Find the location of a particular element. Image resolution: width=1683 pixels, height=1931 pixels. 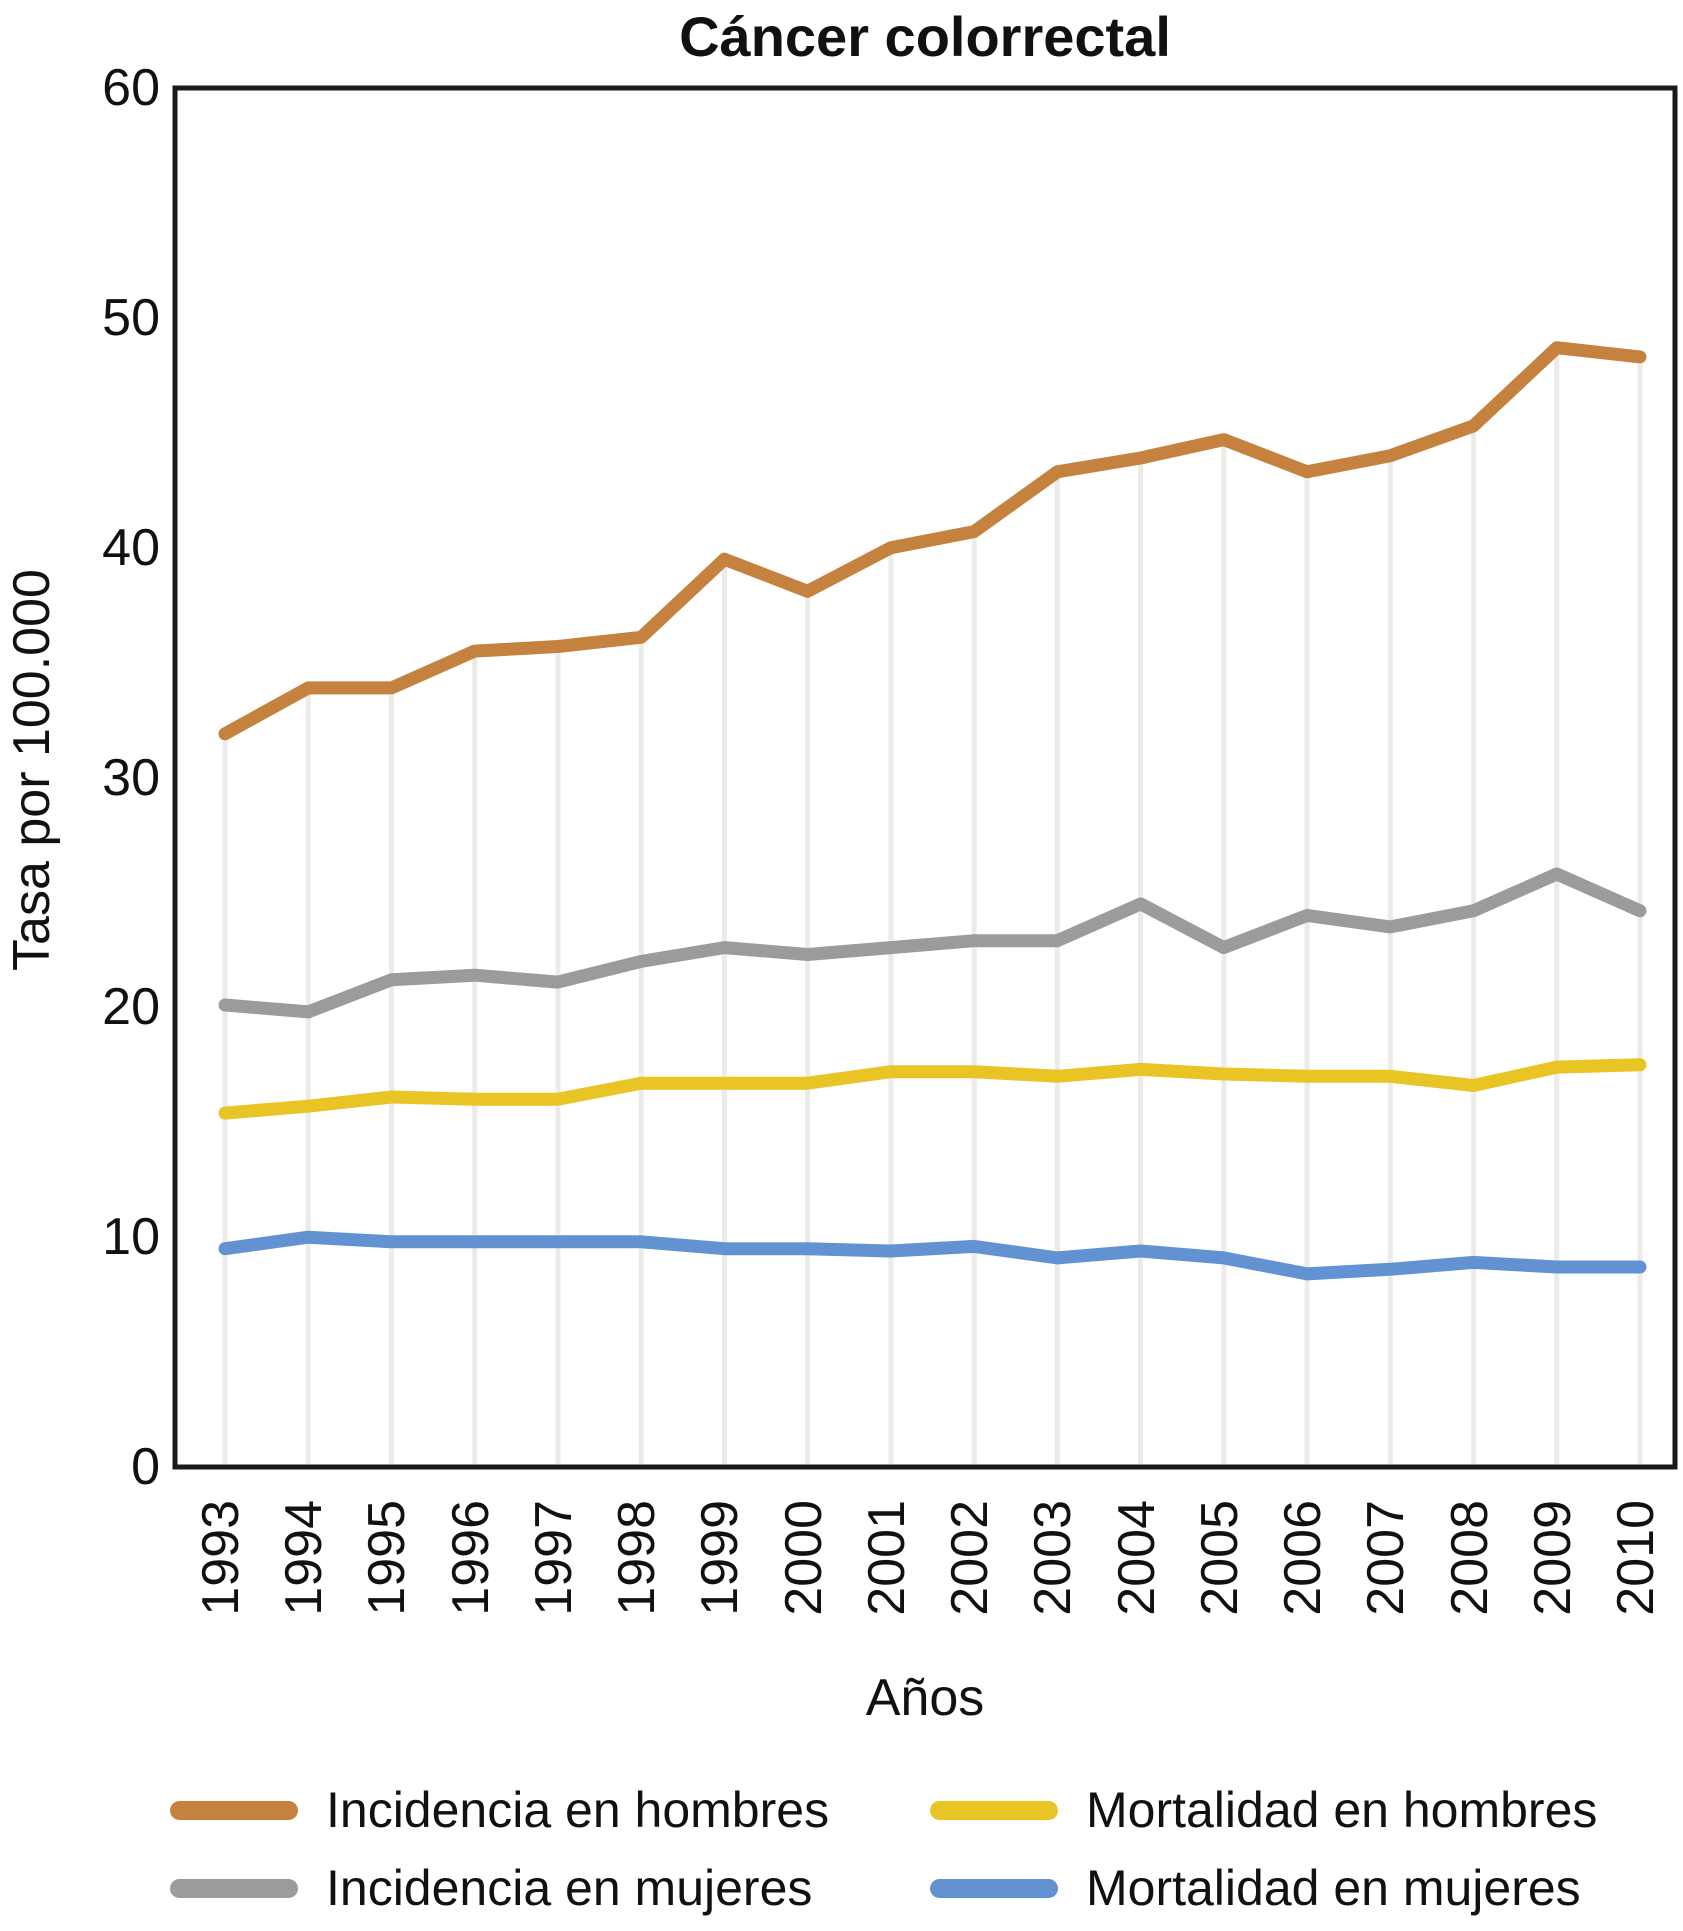

x-tick-2001: 2001 is located at coordinates (886, 1558).